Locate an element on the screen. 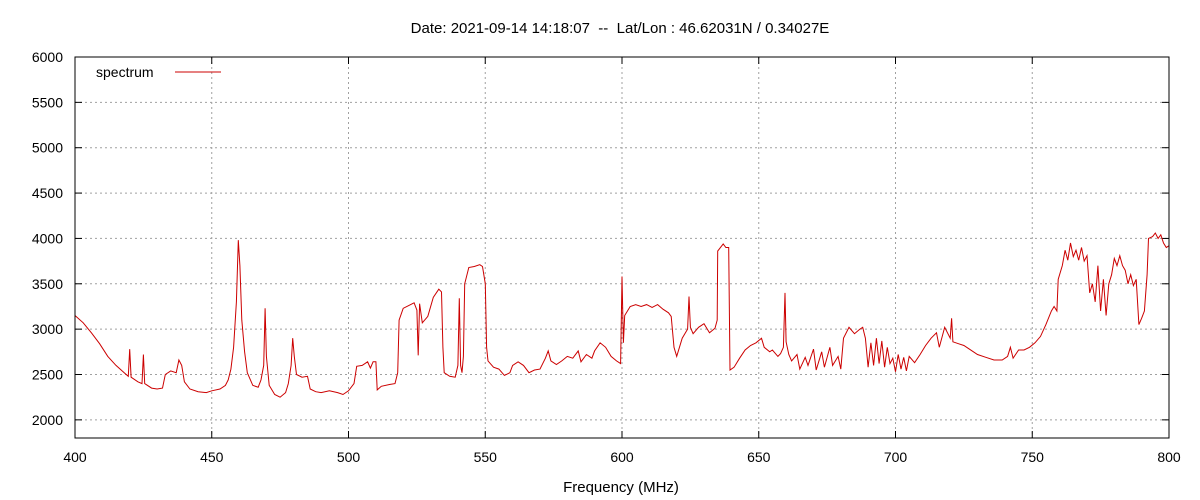  y-tick-label: 4500 is located at coordinates (47, 193).